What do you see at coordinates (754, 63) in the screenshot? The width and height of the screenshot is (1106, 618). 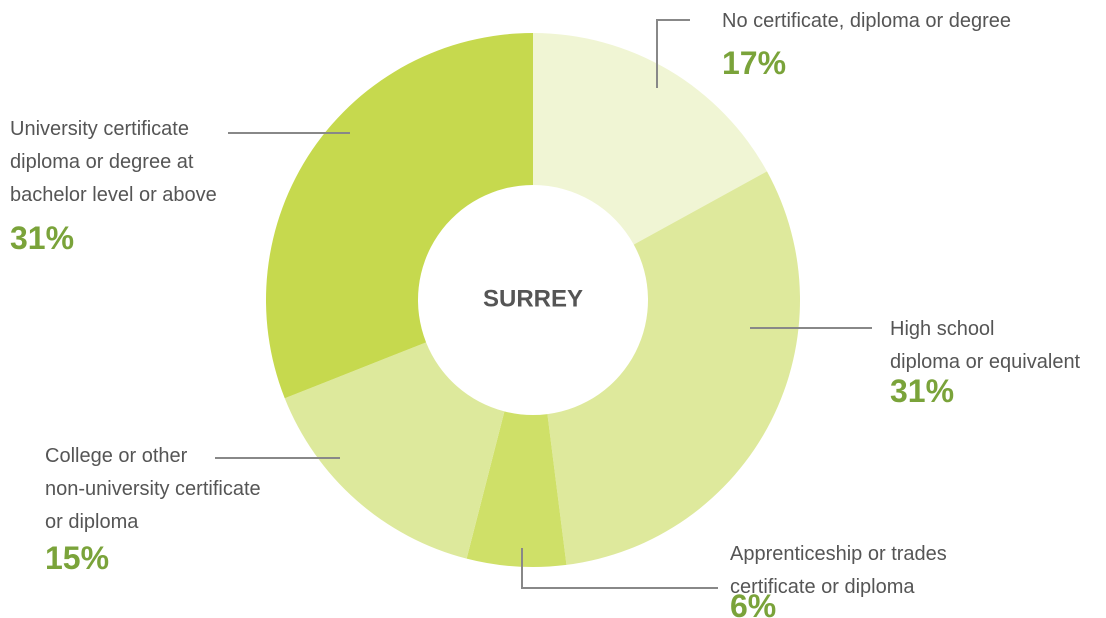 I see `value-label: 17%` at bounding box center [754, 63].